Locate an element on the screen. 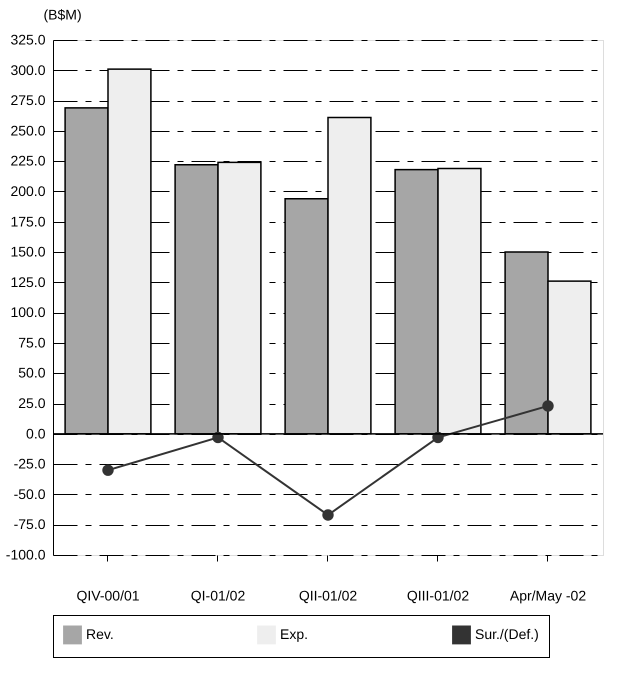 Image resolution: width=644 pixels, height=692 pixels. y-tick-label: 300.0 is located at coordinates (28, 70).